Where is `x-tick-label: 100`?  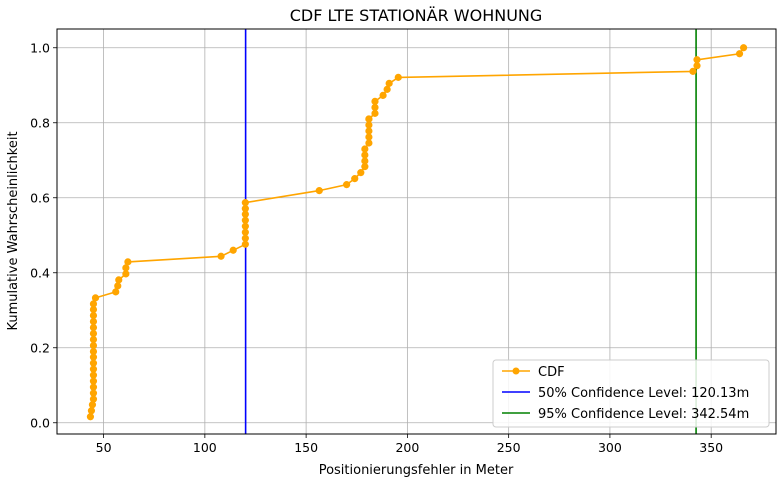 x-tick-label: 100 is located at coordinates (205, 447).